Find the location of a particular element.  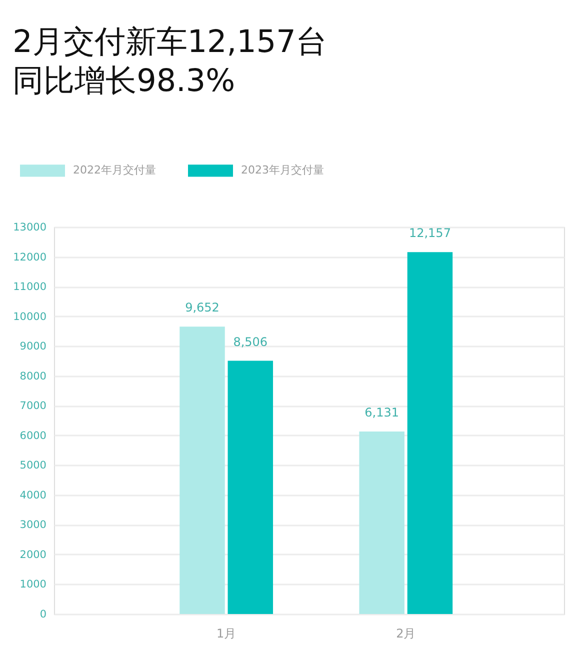

y-tick-label: 2000 is located at coordinates (33, 554).